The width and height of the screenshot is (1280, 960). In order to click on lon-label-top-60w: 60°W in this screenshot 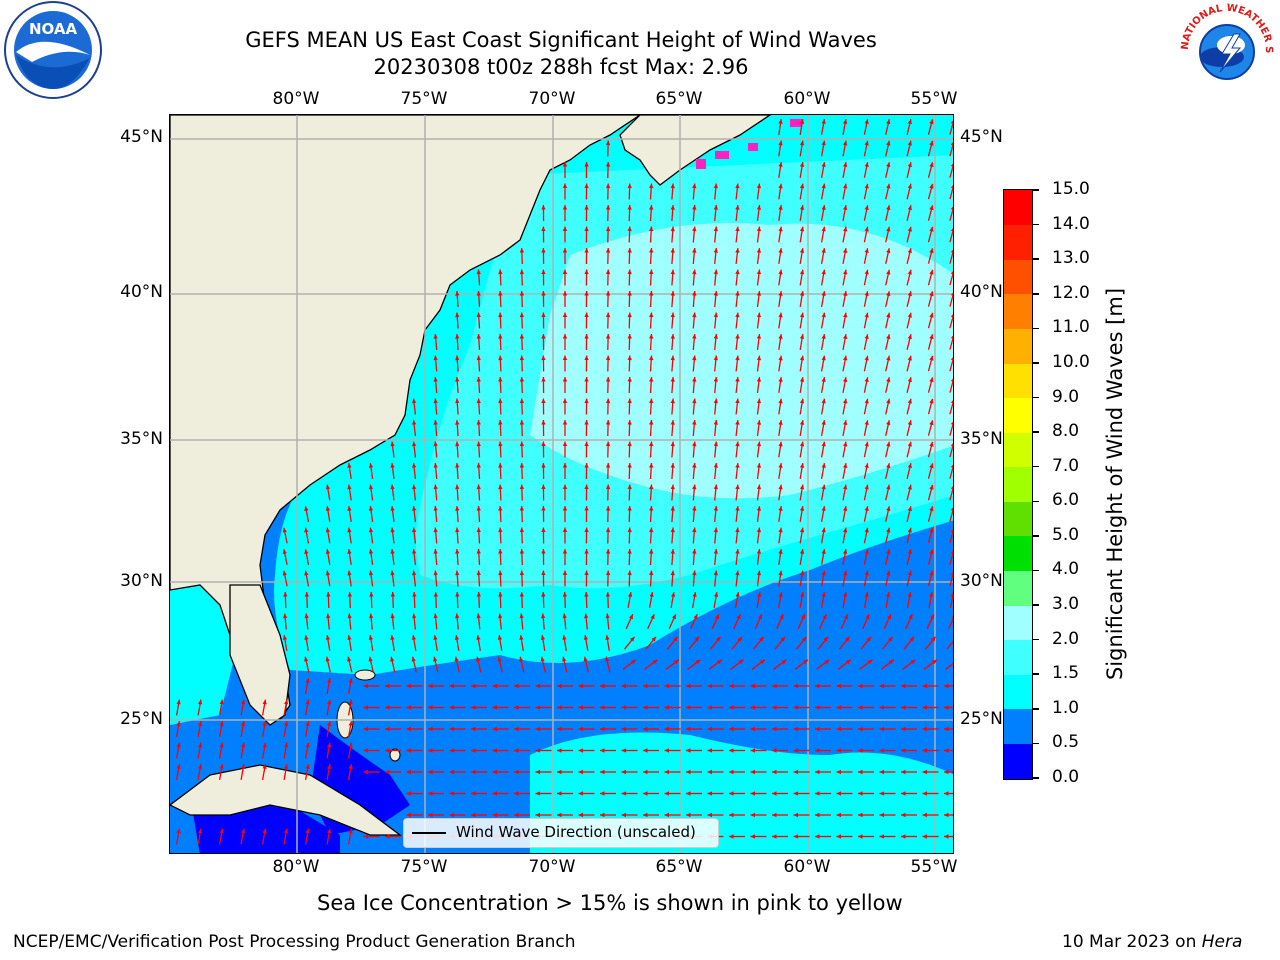, I will do `click(807, 99)`.